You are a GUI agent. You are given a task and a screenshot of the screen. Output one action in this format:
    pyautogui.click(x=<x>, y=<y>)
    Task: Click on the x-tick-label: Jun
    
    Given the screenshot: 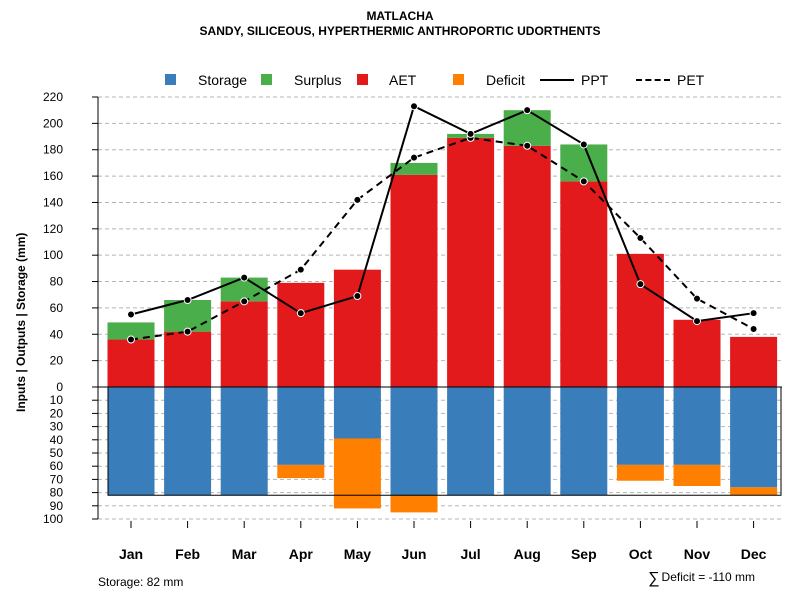 What is the action you would take?
    pyautogui.click(x=414, y=554)
    